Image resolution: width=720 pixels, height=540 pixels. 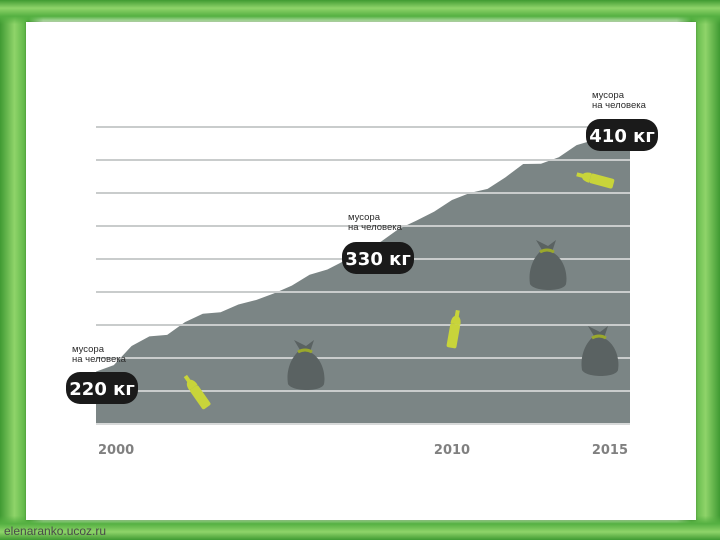 I want to click on value-label: 220 кг, so click(x=101, y=389).